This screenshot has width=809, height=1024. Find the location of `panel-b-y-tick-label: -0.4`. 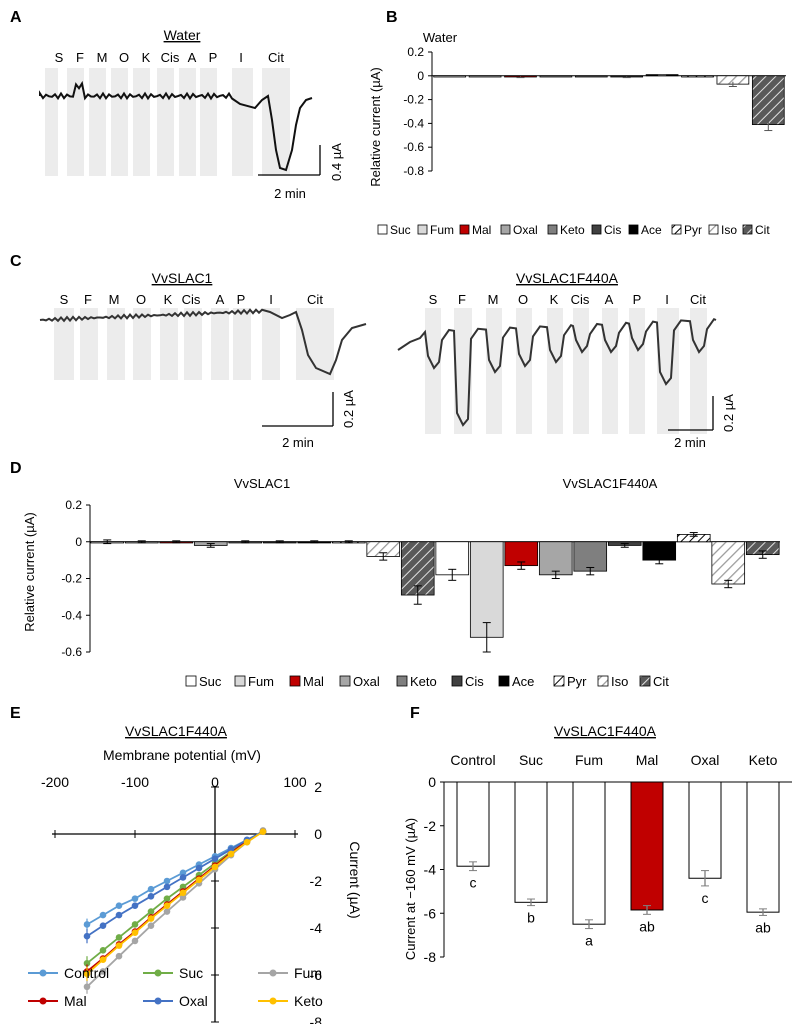

panel-b-y-tick-label: -0.4 is located at coordinates (413, 123).